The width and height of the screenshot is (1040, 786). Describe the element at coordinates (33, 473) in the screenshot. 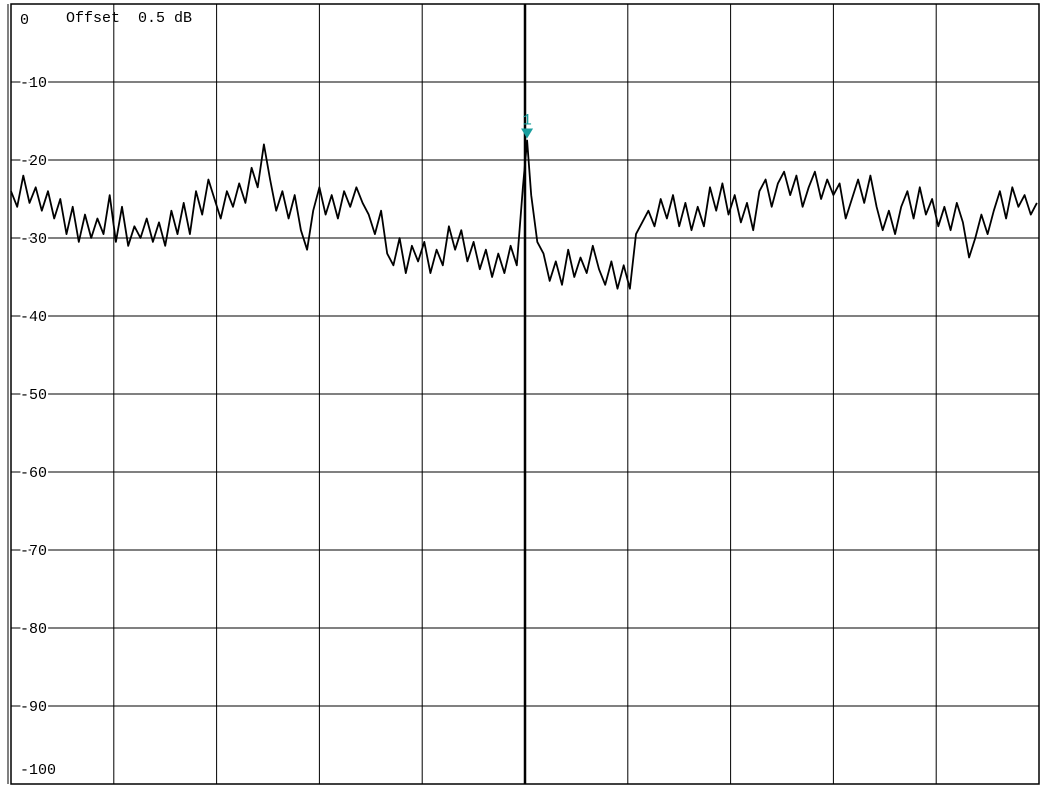

I see `y-tick-label: -60` at that location.